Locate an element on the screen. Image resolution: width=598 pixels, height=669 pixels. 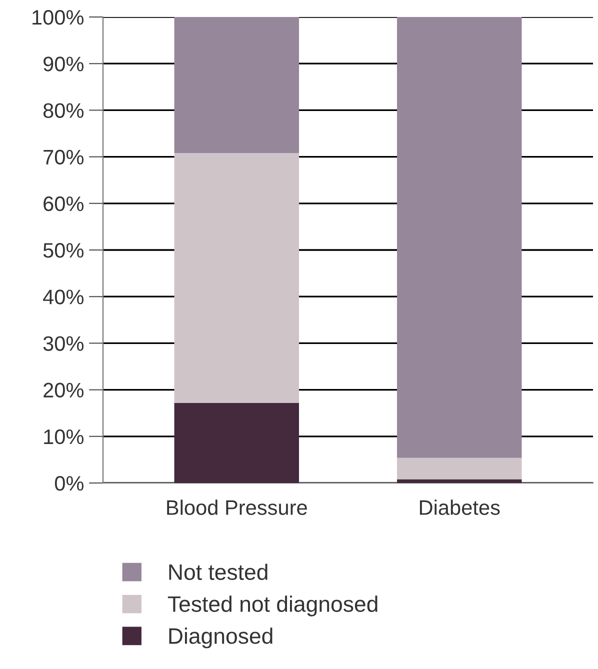
y-tick-label: 80% is located at coordinates (63, 110).